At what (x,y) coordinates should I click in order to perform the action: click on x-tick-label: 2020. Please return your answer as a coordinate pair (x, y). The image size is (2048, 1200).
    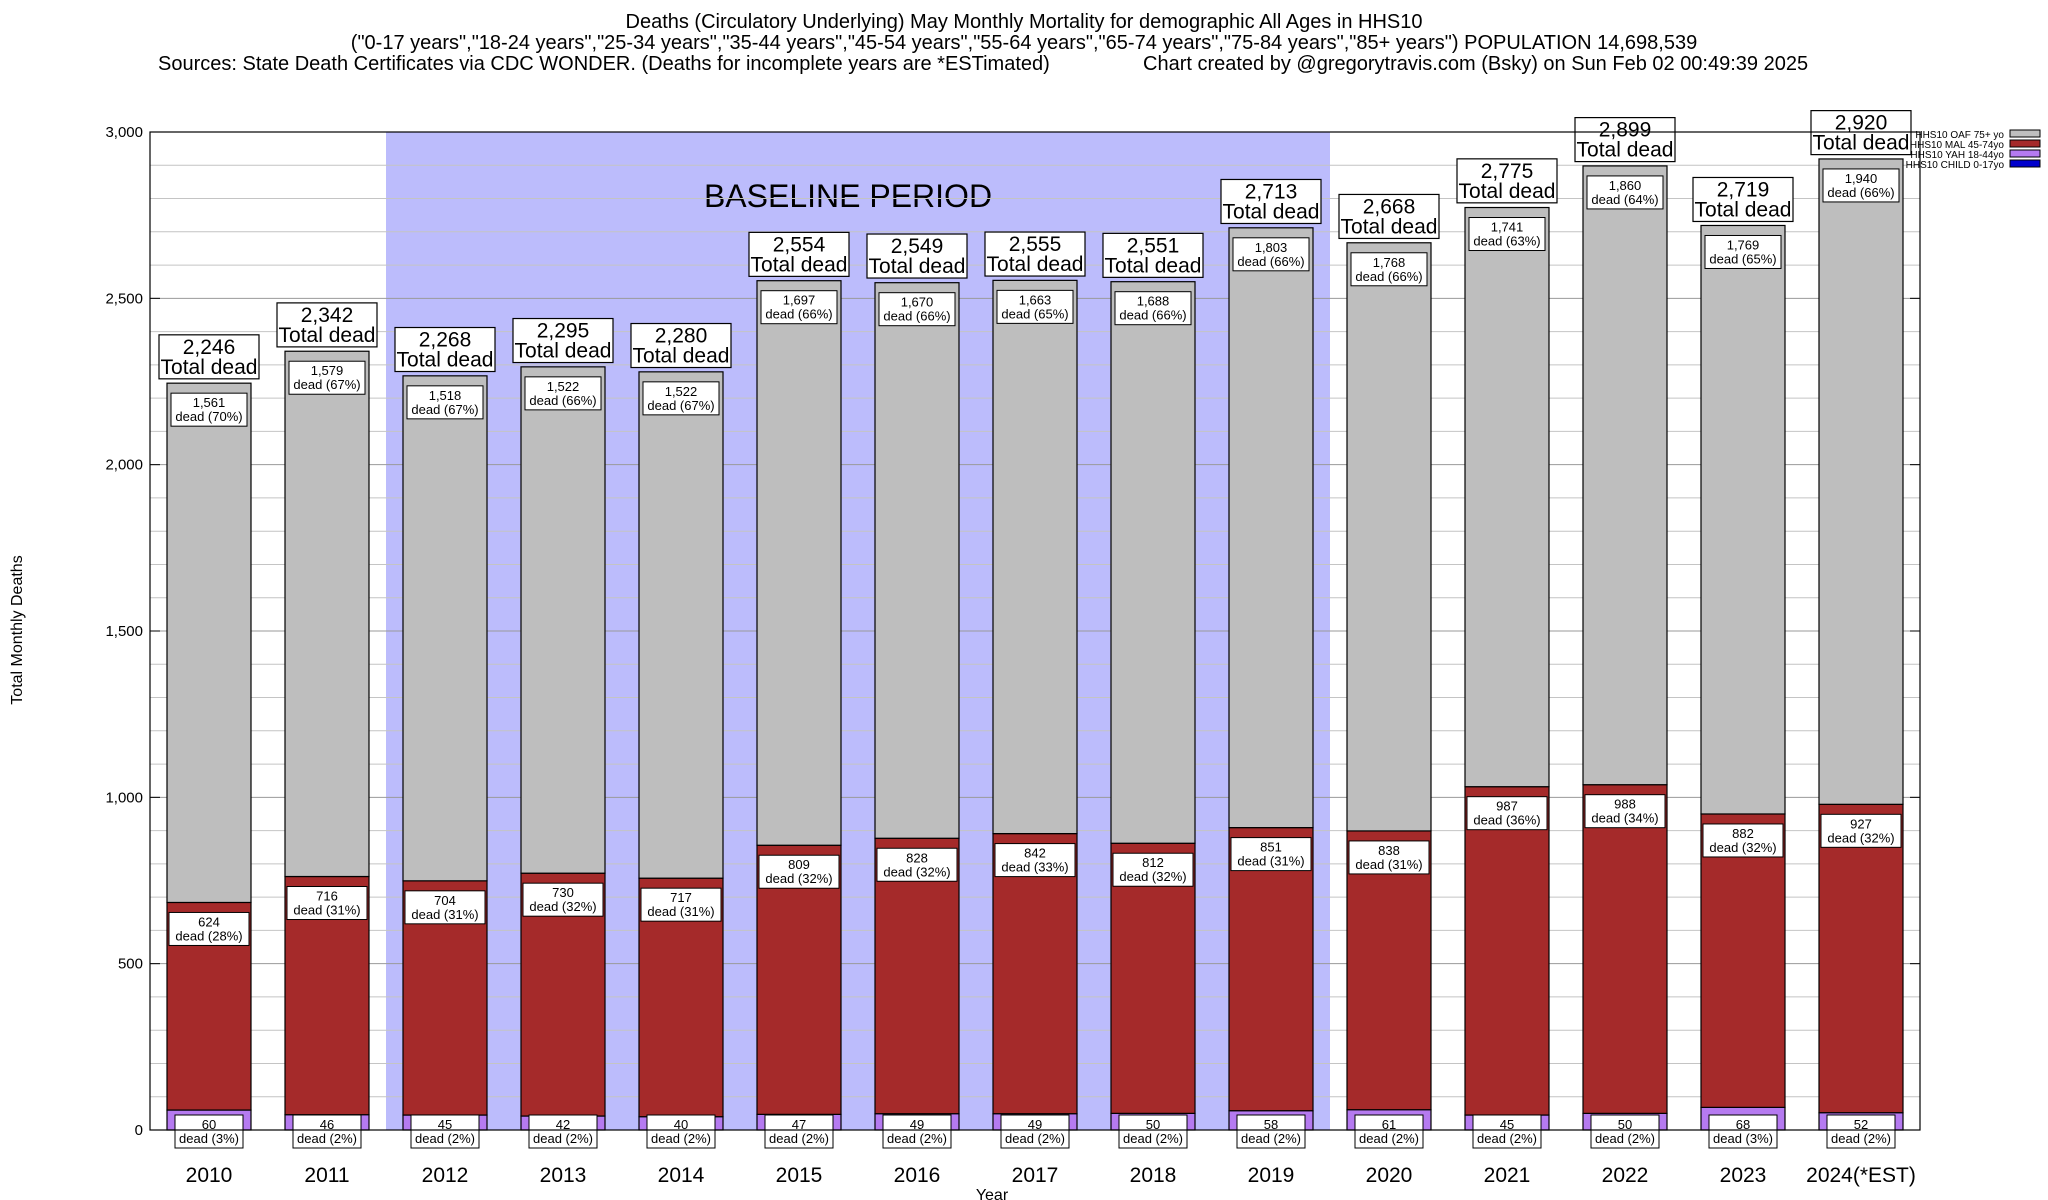
    Looking at the image, I should click on (1389, 1175).